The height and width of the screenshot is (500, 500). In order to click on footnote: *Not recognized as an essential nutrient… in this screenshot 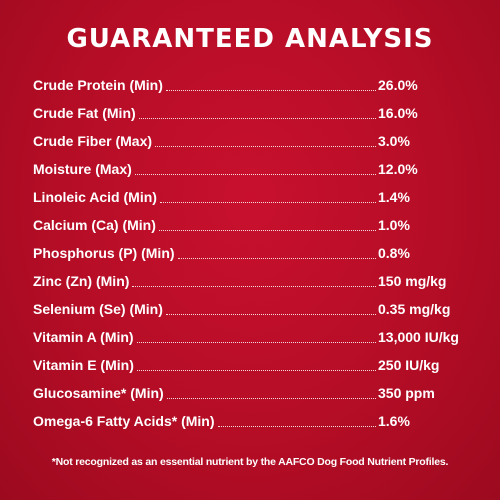, I will do `click(250, 462)`.